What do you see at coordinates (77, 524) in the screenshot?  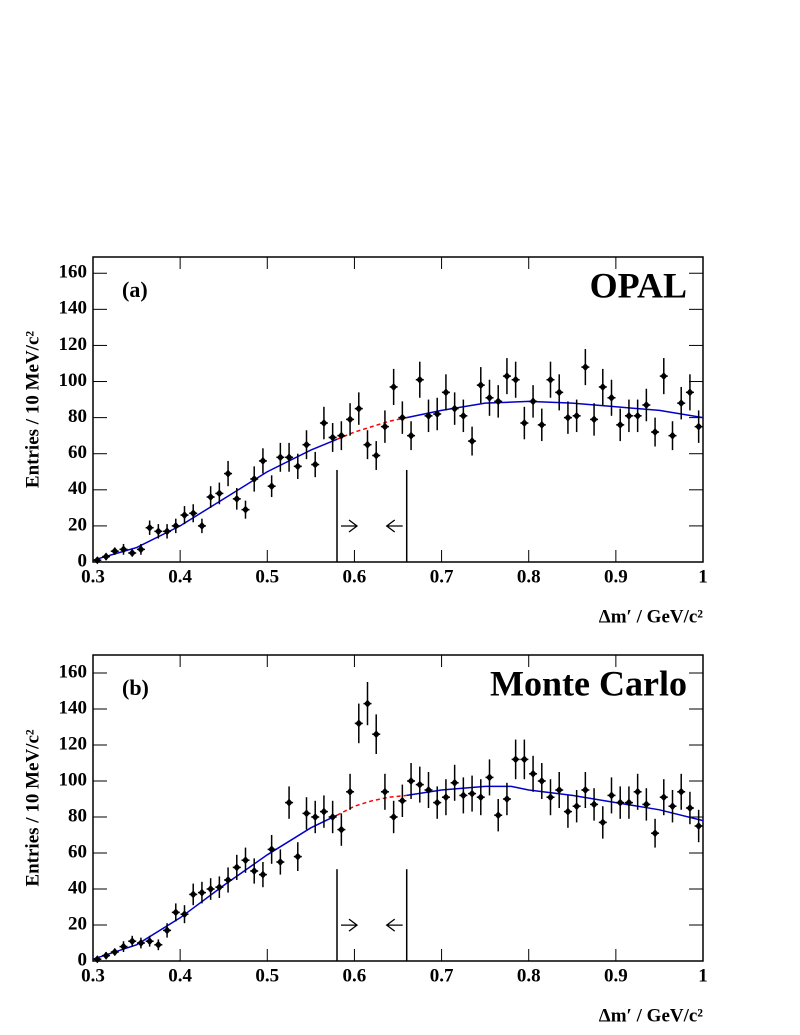 I see `y-tick-label: 20` at bounding box center [77, 524].